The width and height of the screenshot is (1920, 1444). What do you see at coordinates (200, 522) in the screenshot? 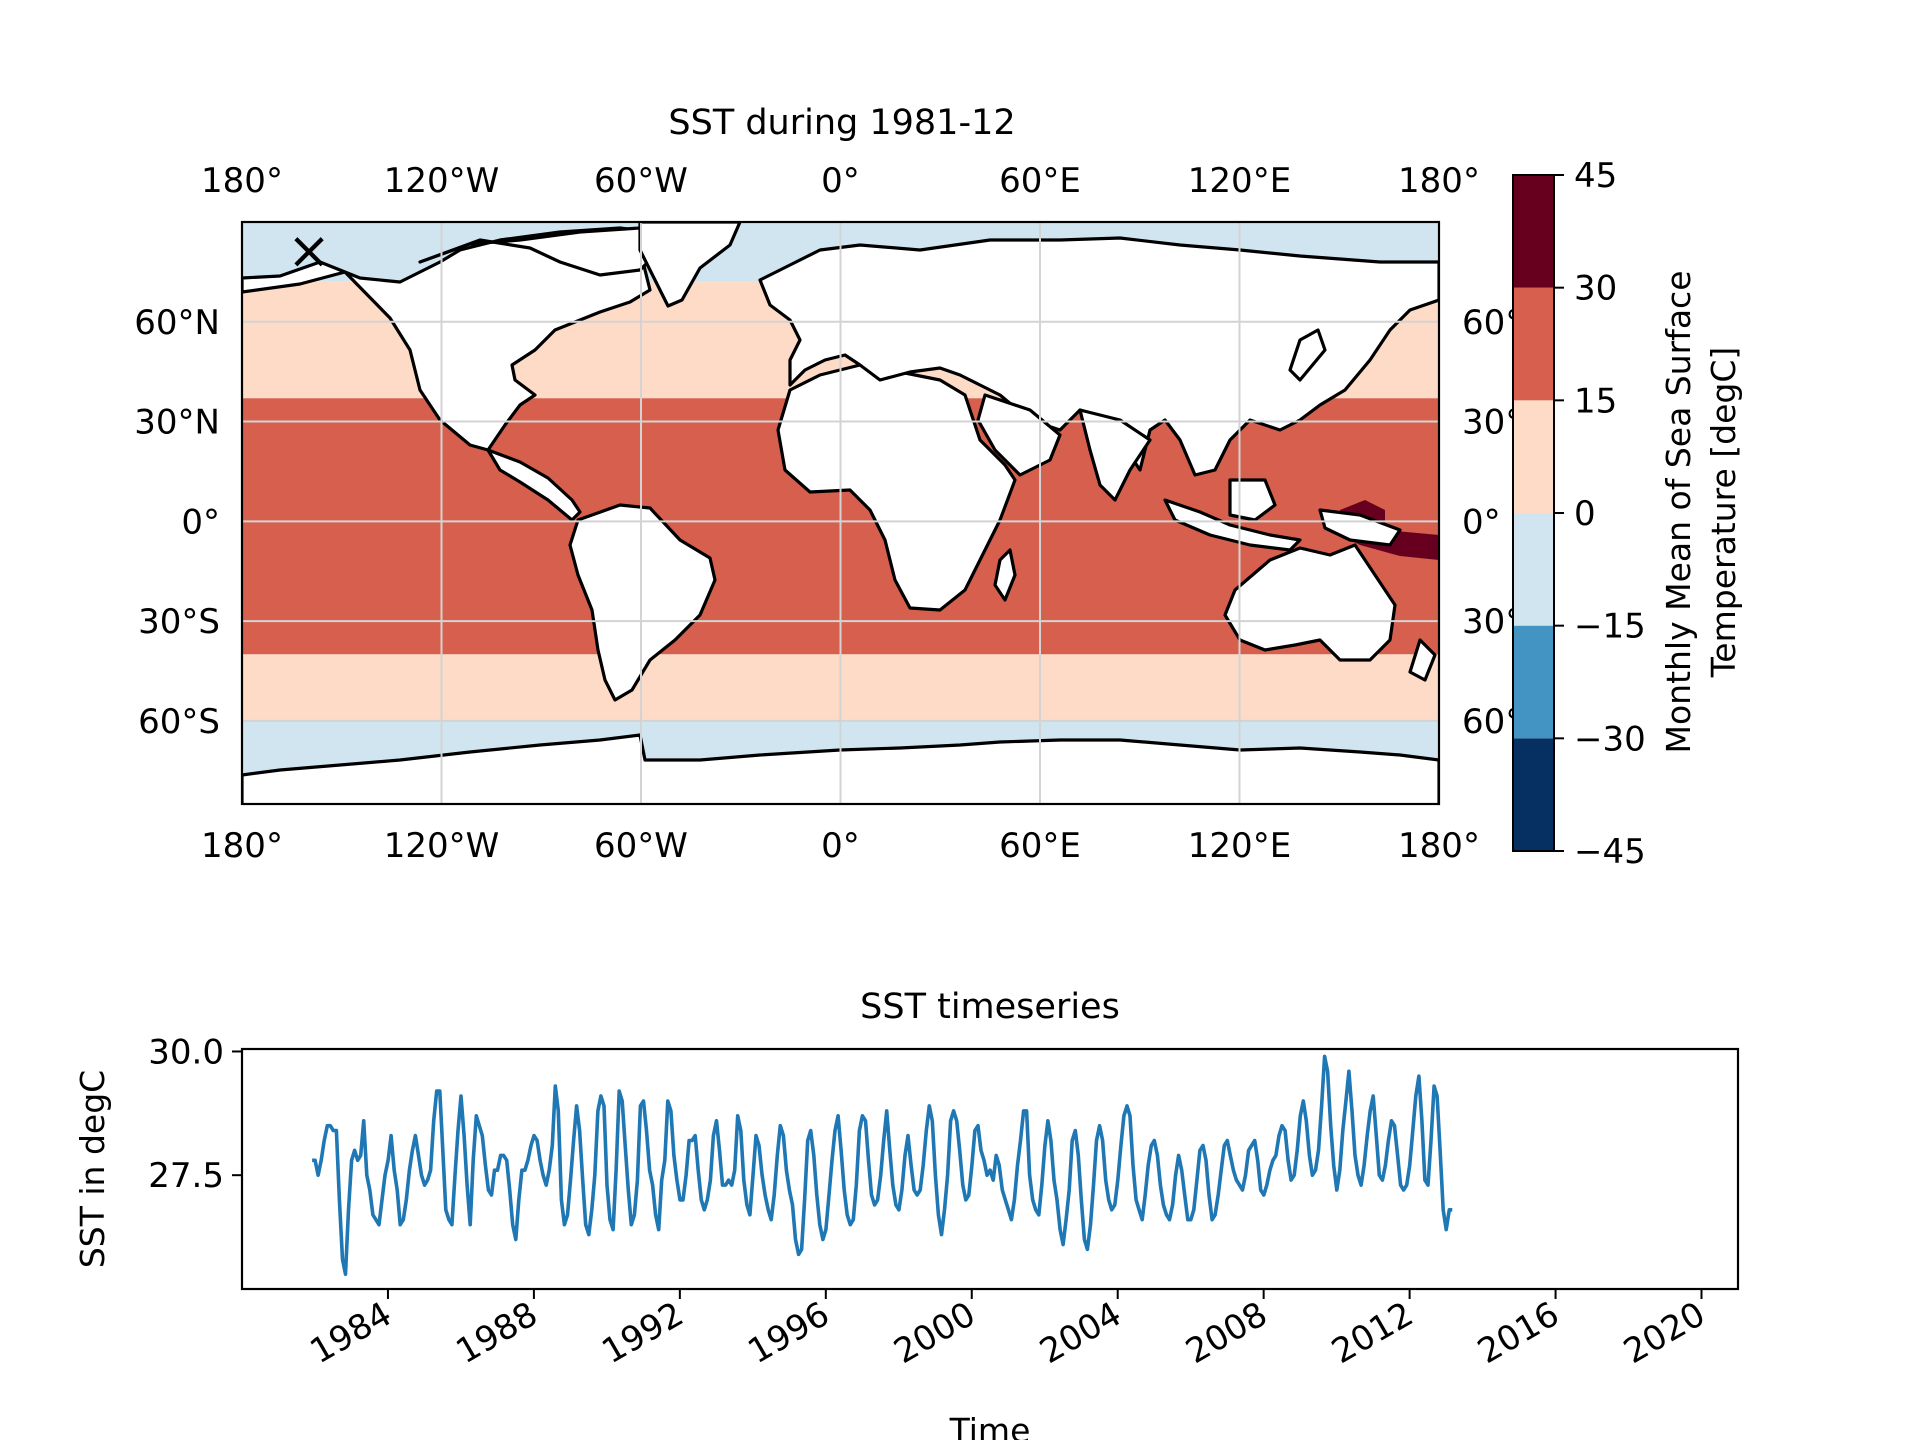
I see `map-left-tick-label: 0°` at bounding box center [200, 522].